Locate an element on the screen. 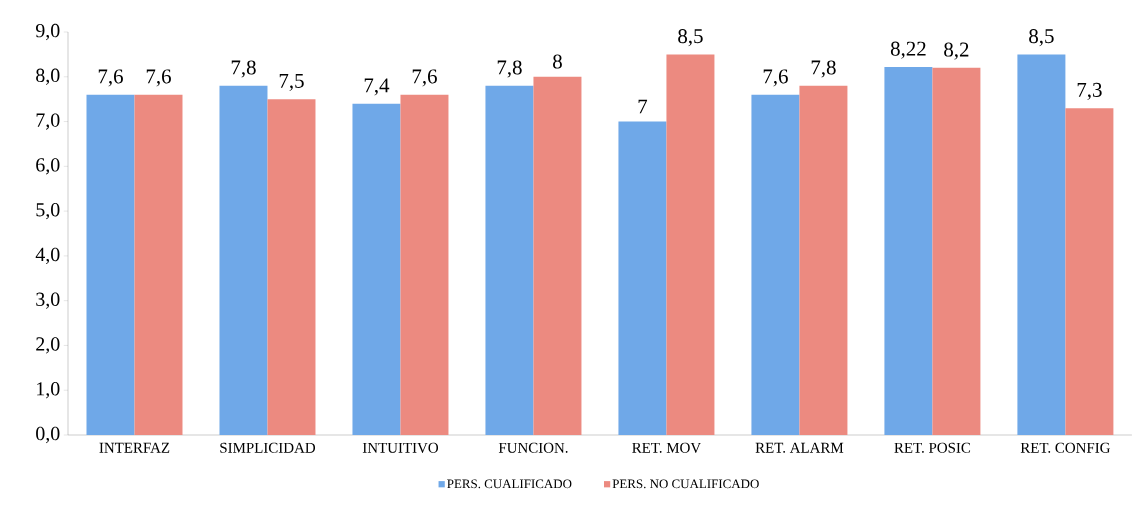 The height and width of the screenshot is (532, 1136). x-tick-label: RET. ALARM is located at coordinates (799, 447).